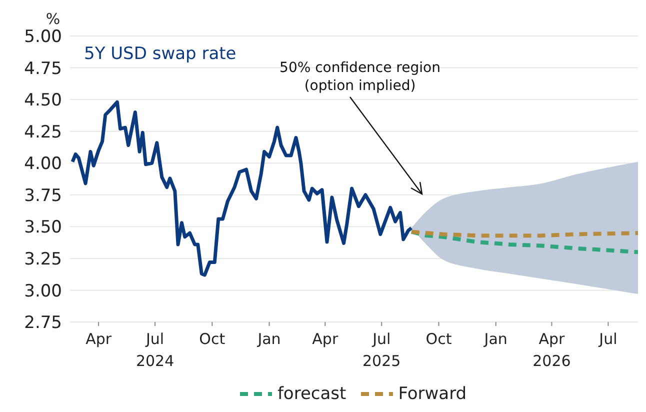  What do you see at coordinates (43, 259) in the screenshot?
I see `y-tick-label: 3.25` at bounding box center [43, 259].